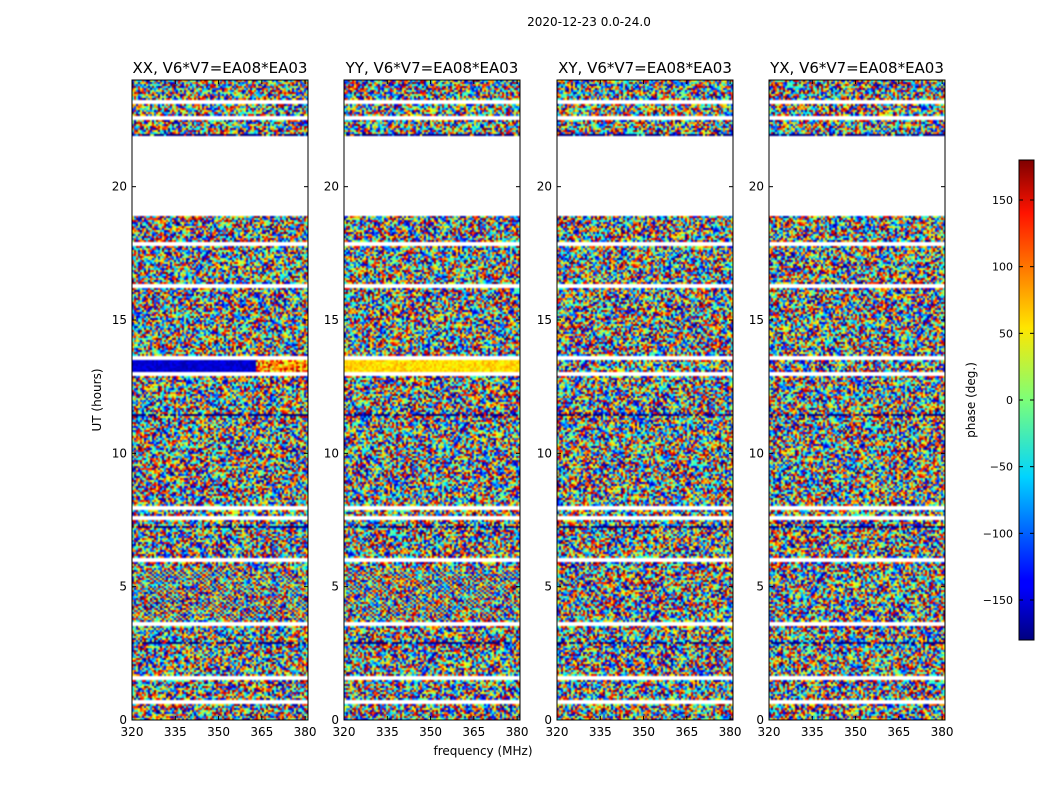 The height and width of the screenshot is (800, 1050). What do you see at coordinates (1002, 267) in the screenshot?
I see `colorbar-tick-label: 100` at bounding box center [1002, 267].